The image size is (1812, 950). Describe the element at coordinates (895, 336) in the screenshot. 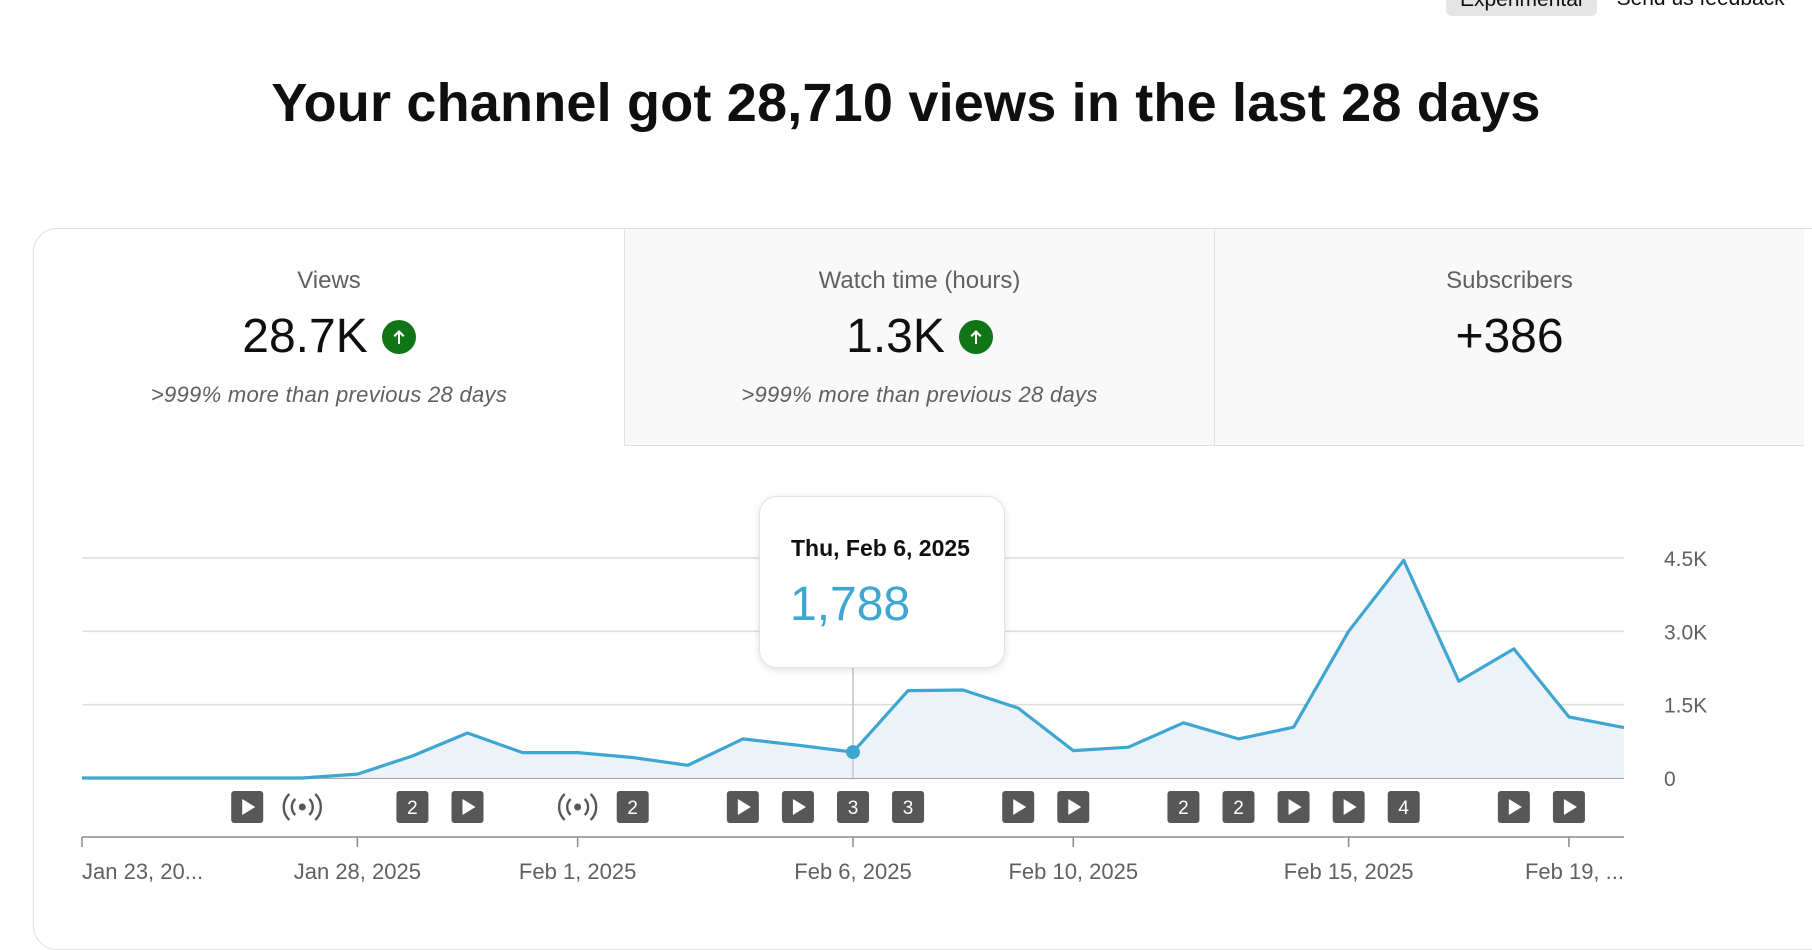

I see `tab-value: 1.3K` at that location.